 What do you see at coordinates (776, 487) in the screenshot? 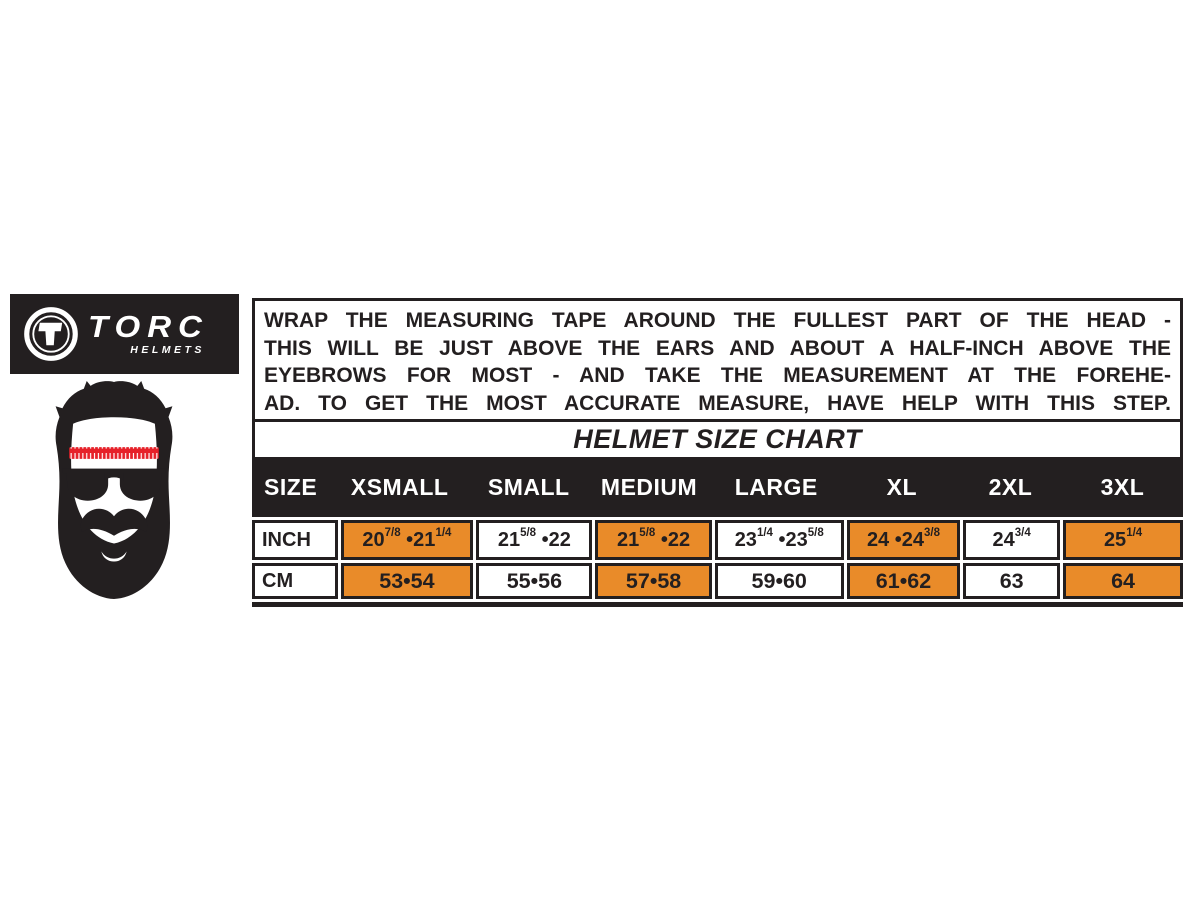
I see `column-header-large: LARGE` at bounding box center [776, 487].